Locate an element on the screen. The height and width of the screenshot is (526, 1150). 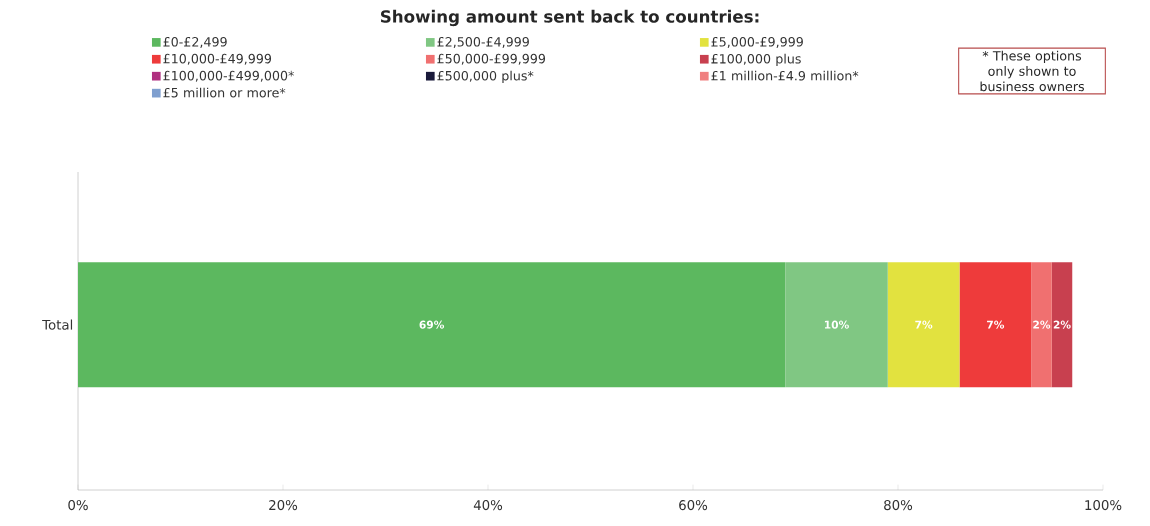
data-label: 10% is located at coordinates (836, 324).